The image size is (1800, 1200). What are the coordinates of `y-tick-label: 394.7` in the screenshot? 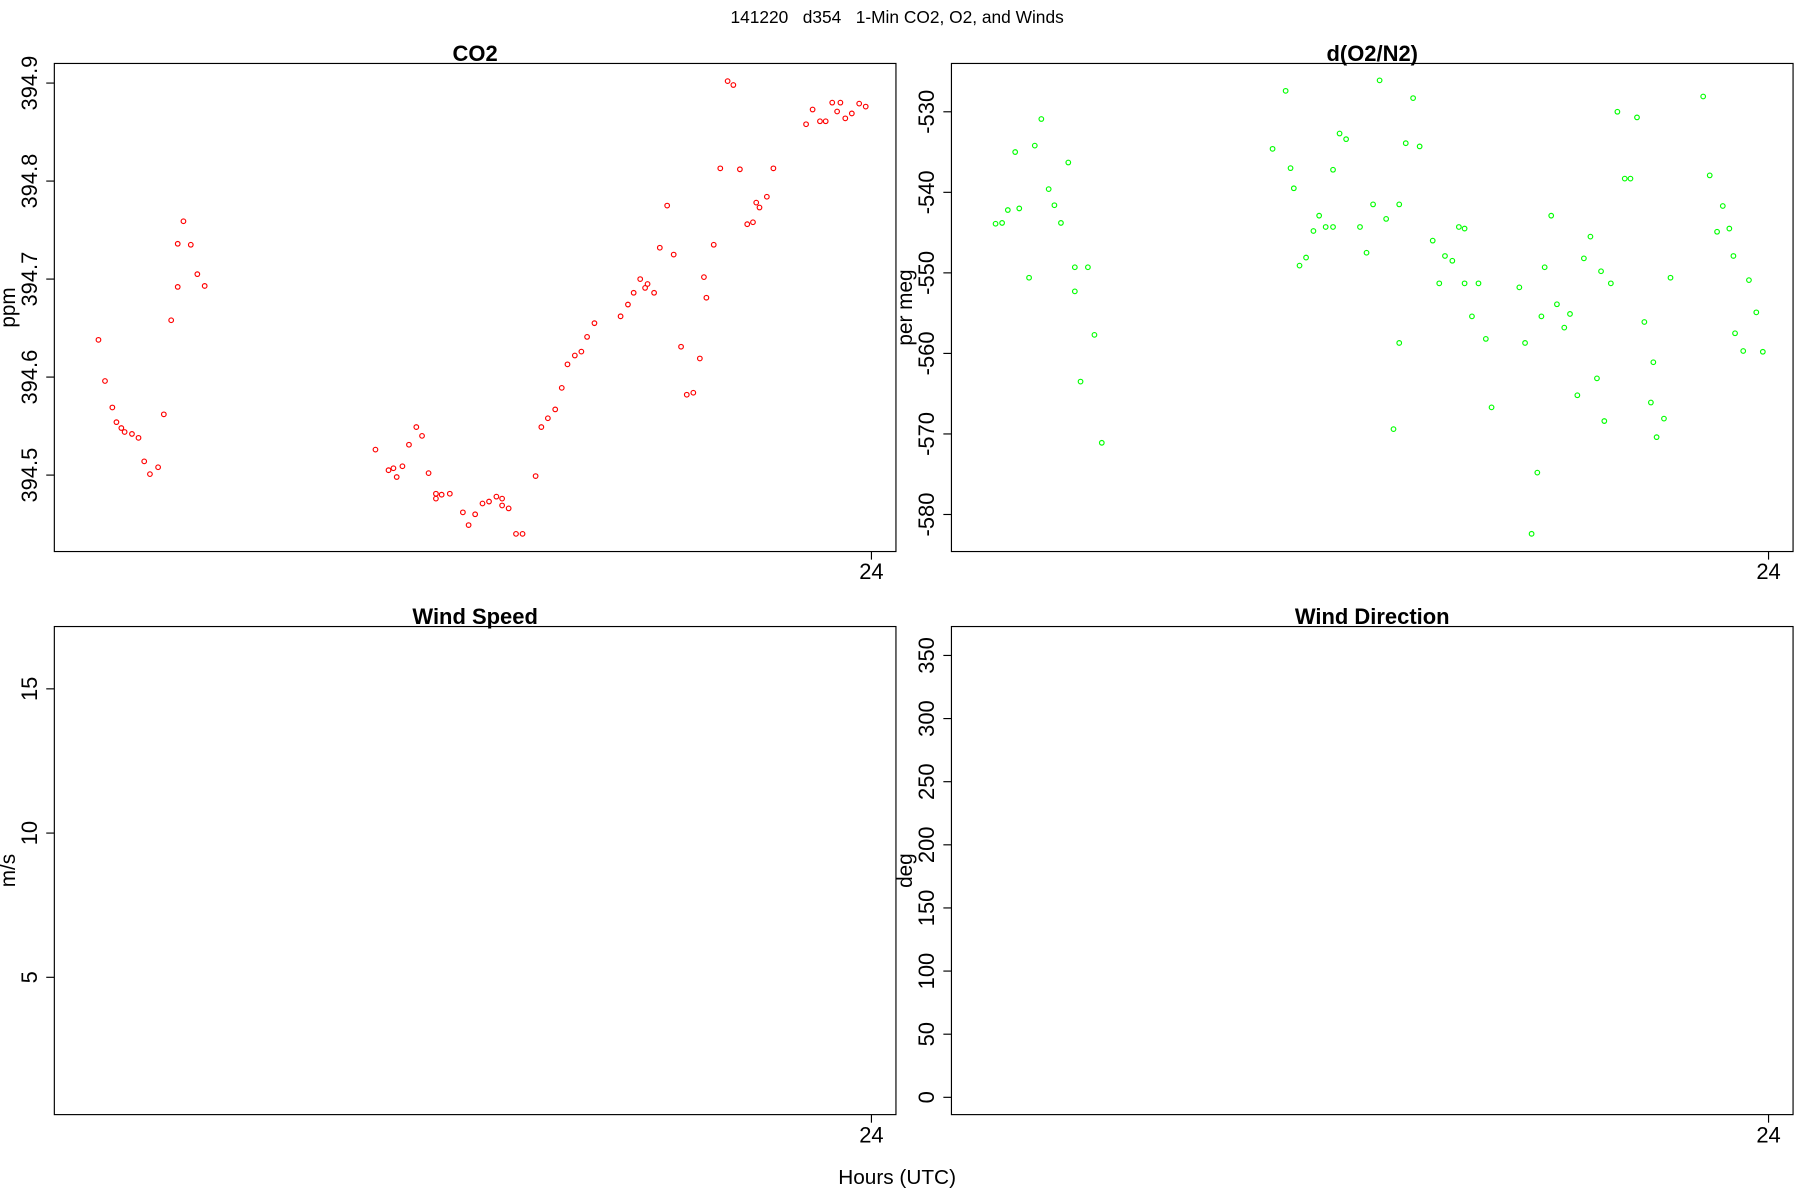 It's located at (29, 279).